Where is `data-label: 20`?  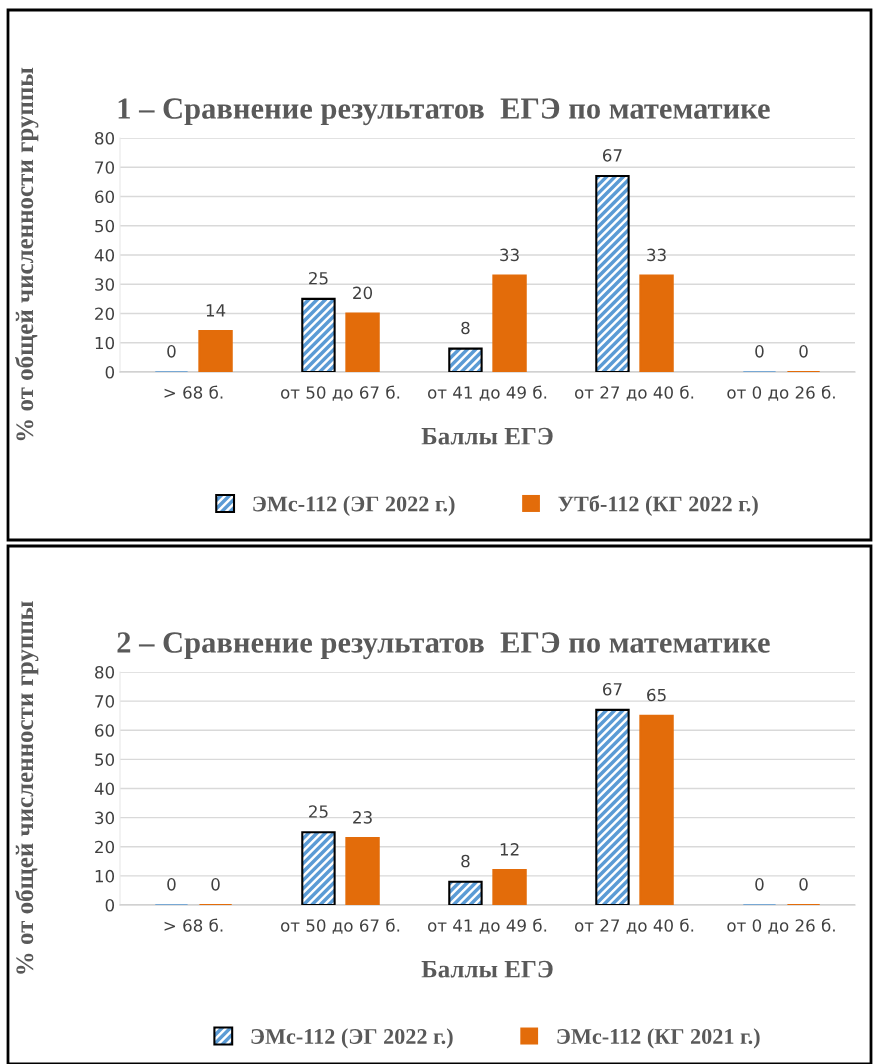
data-label: 20 is located at coordinates (363, 293).